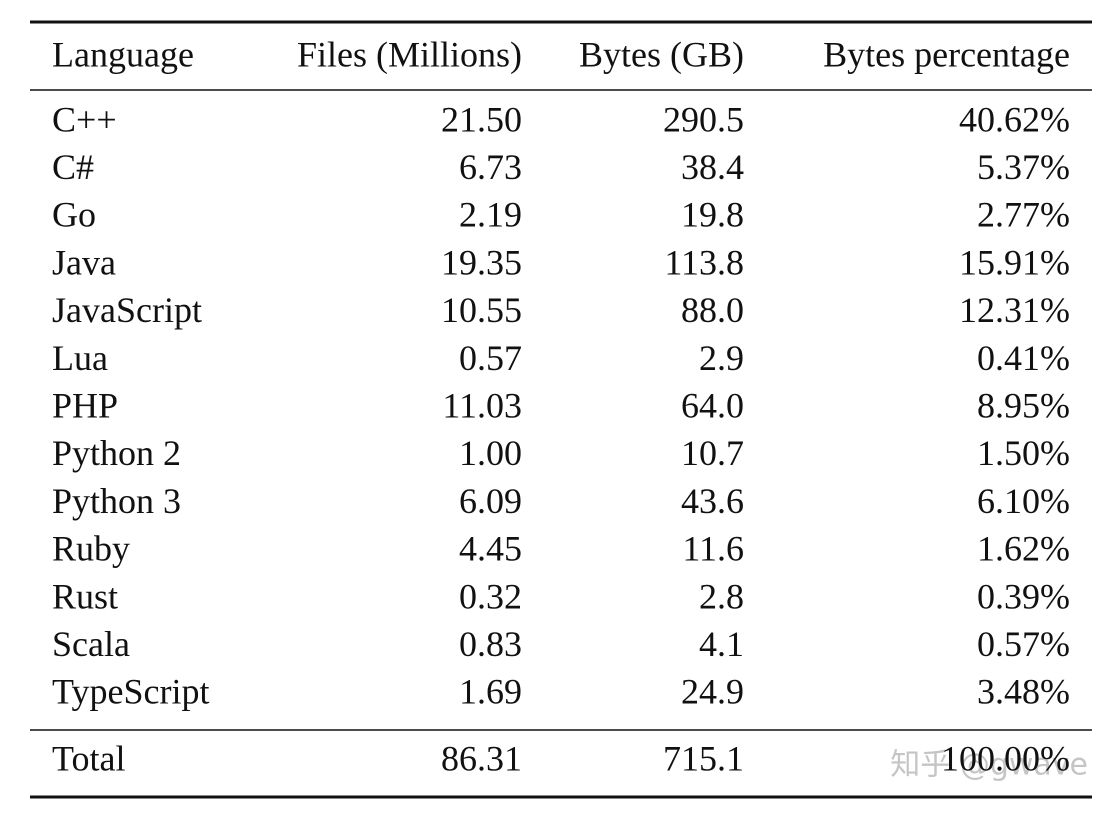 Image resolution: width=1116 pixels, height=818 pixels. I want to click on value-cell: 6.10%, so click(1023, 501).